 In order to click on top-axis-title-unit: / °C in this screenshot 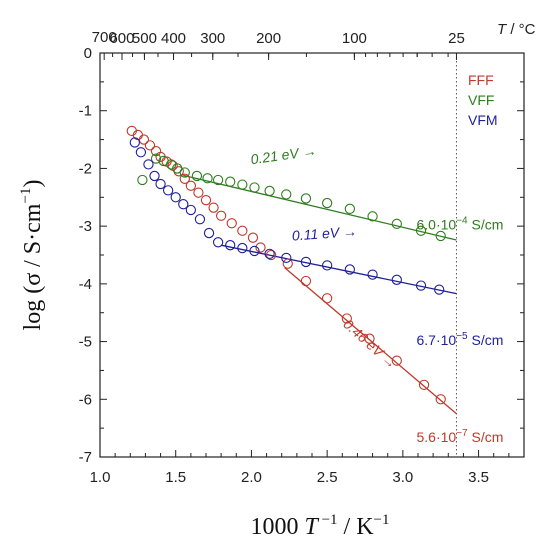, I will do `click(521, 29)`.